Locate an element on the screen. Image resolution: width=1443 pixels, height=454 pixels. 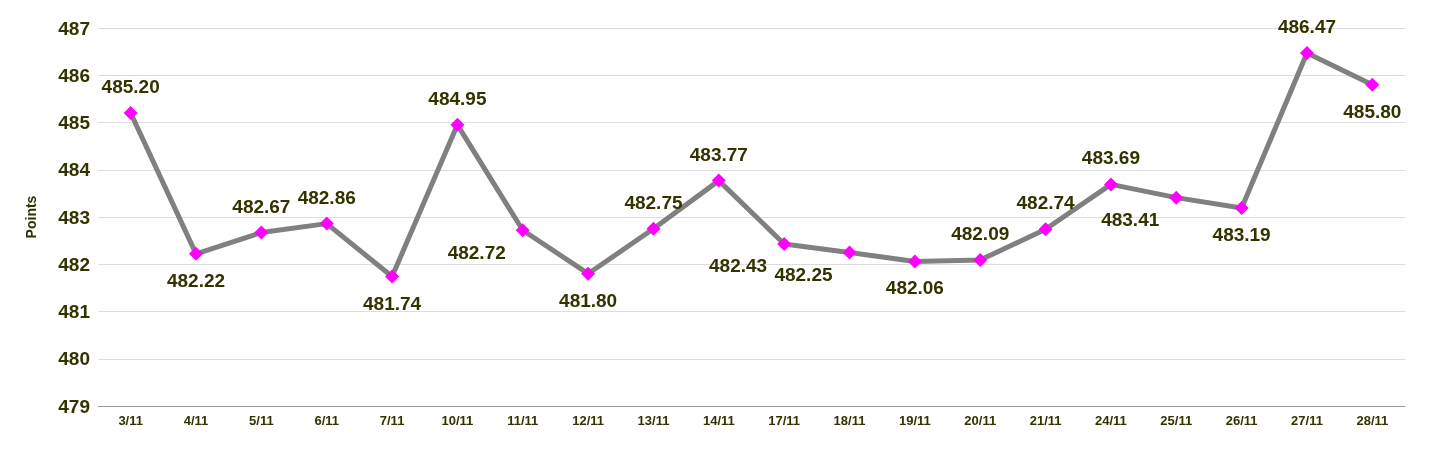
data-label: 484.95 is located at coordinates (457, 98).